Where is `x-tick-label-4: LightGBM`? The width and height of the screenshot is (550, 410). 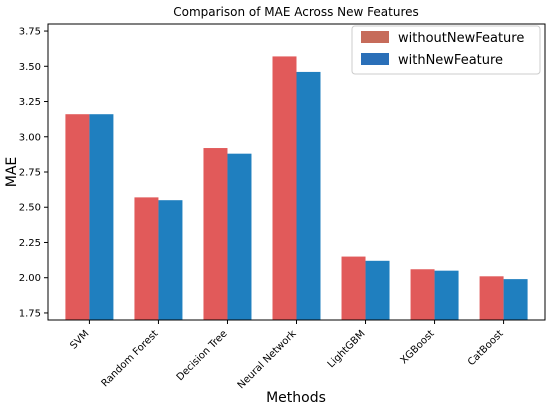 x-tick-label-4: LightGBM is located at coordinates (347, 349).